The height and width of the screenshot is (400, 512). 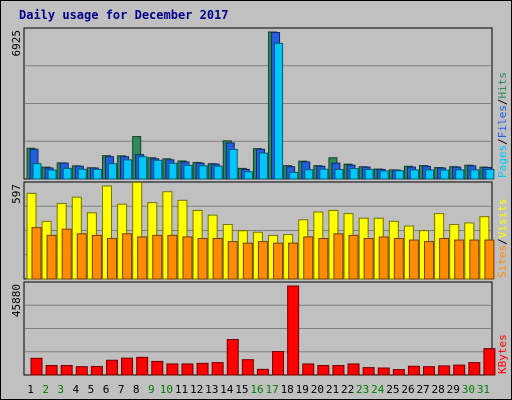 I want to click on x-tick-label-6: 6, so click(x=106, y=389).